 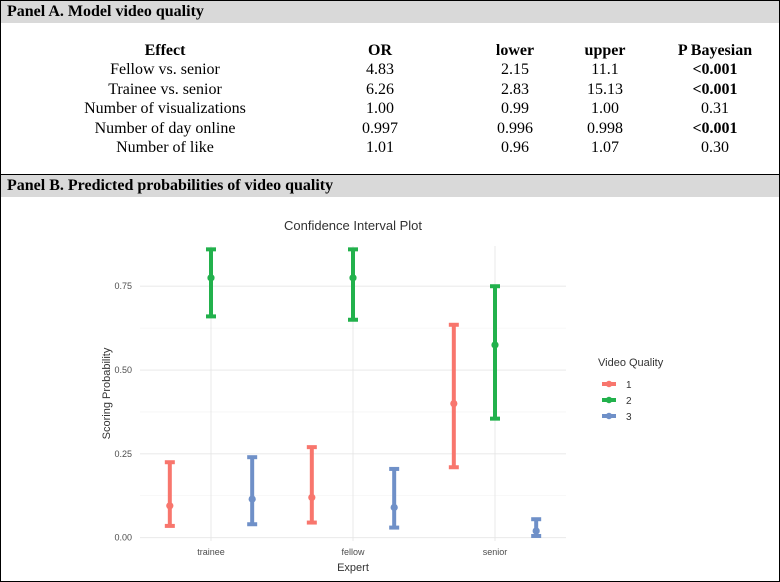 I want to click on col-header-lower: lower, so click(x=515, y=50).